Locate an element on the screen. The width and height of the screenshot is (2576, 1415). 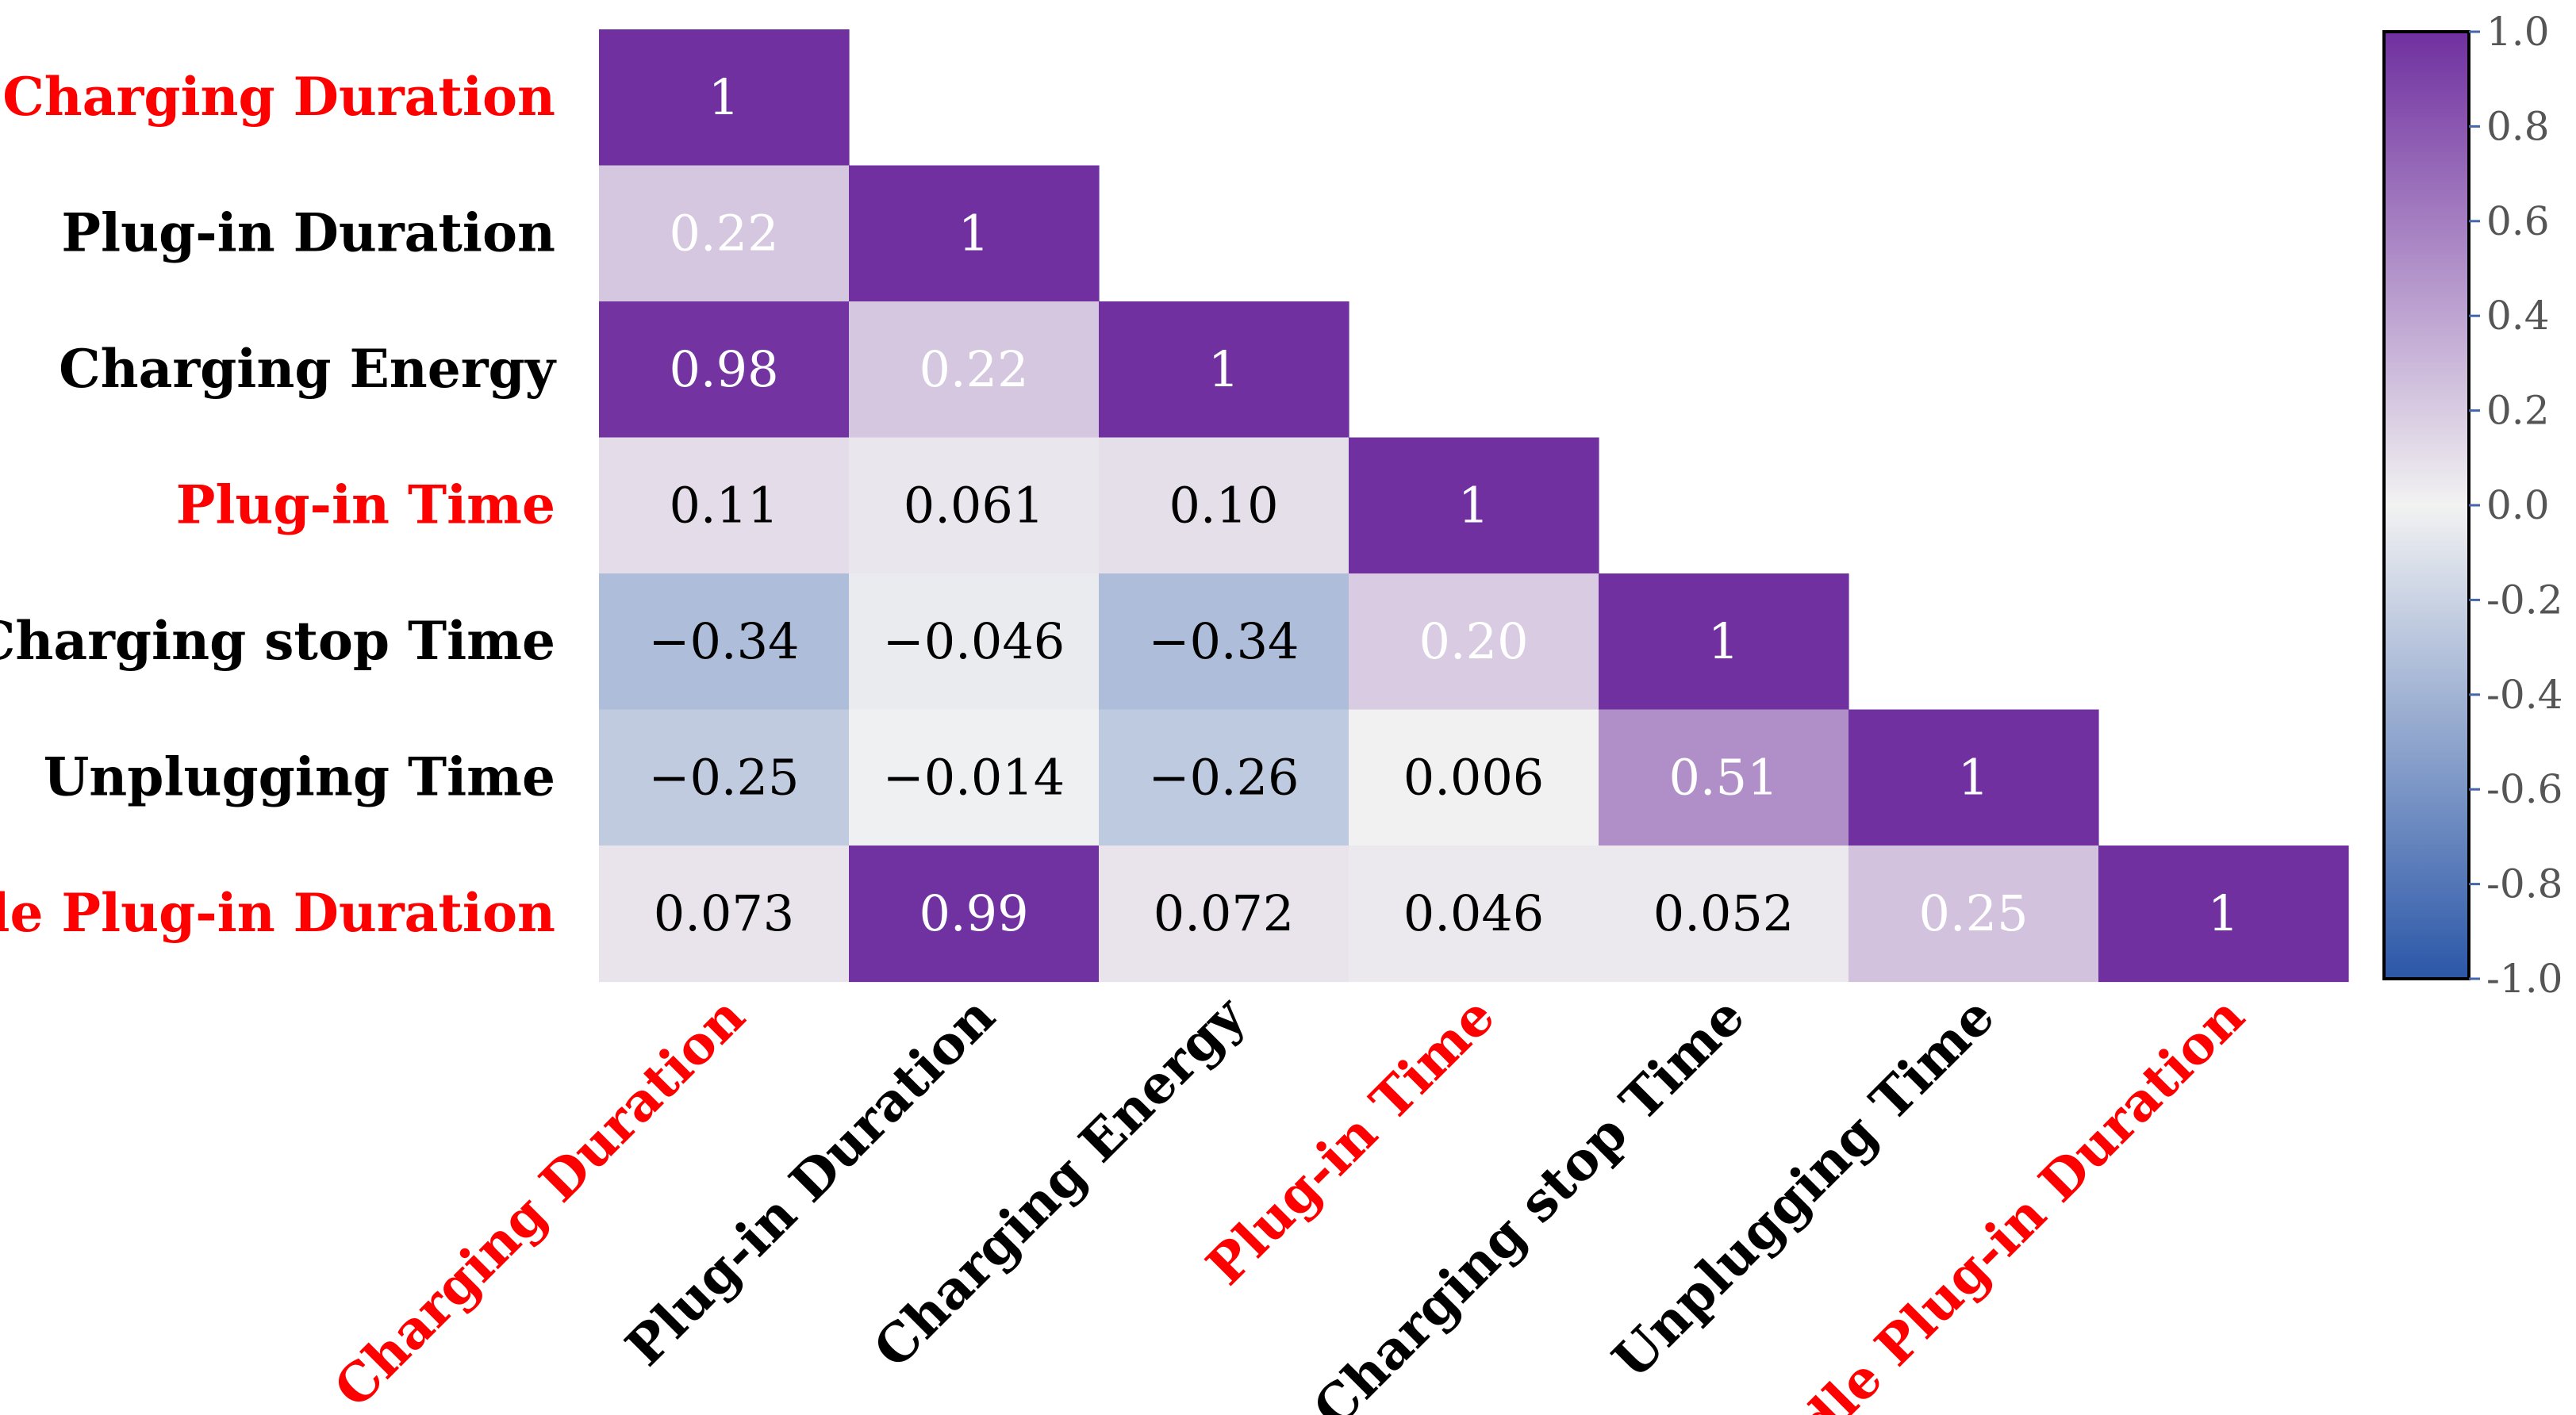
heatmap-cell-r2-c0 is located at coordinates (724, 370).